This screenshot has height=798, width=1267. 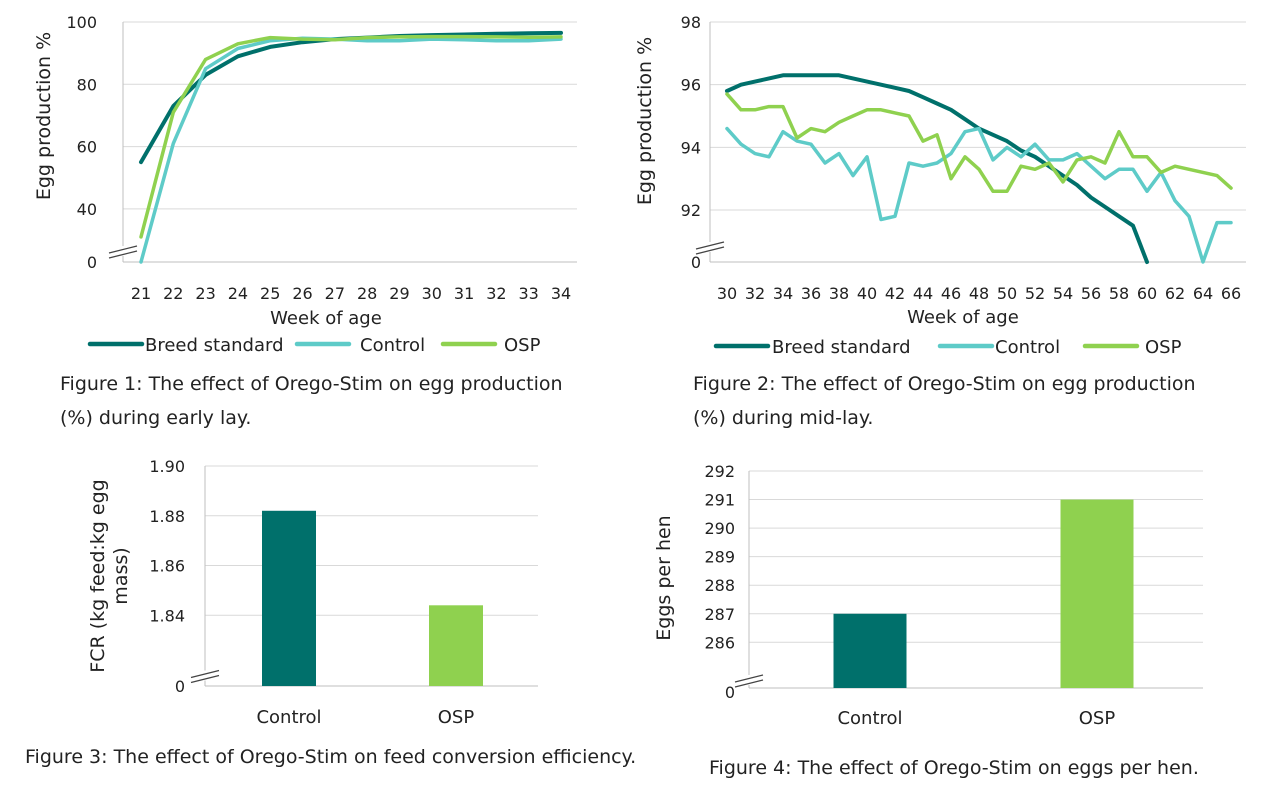 What do you see at coordinates (522, 345) in the screenshot?
I see `fig1-legend-label: OSP` at bounding box center [522, 345].